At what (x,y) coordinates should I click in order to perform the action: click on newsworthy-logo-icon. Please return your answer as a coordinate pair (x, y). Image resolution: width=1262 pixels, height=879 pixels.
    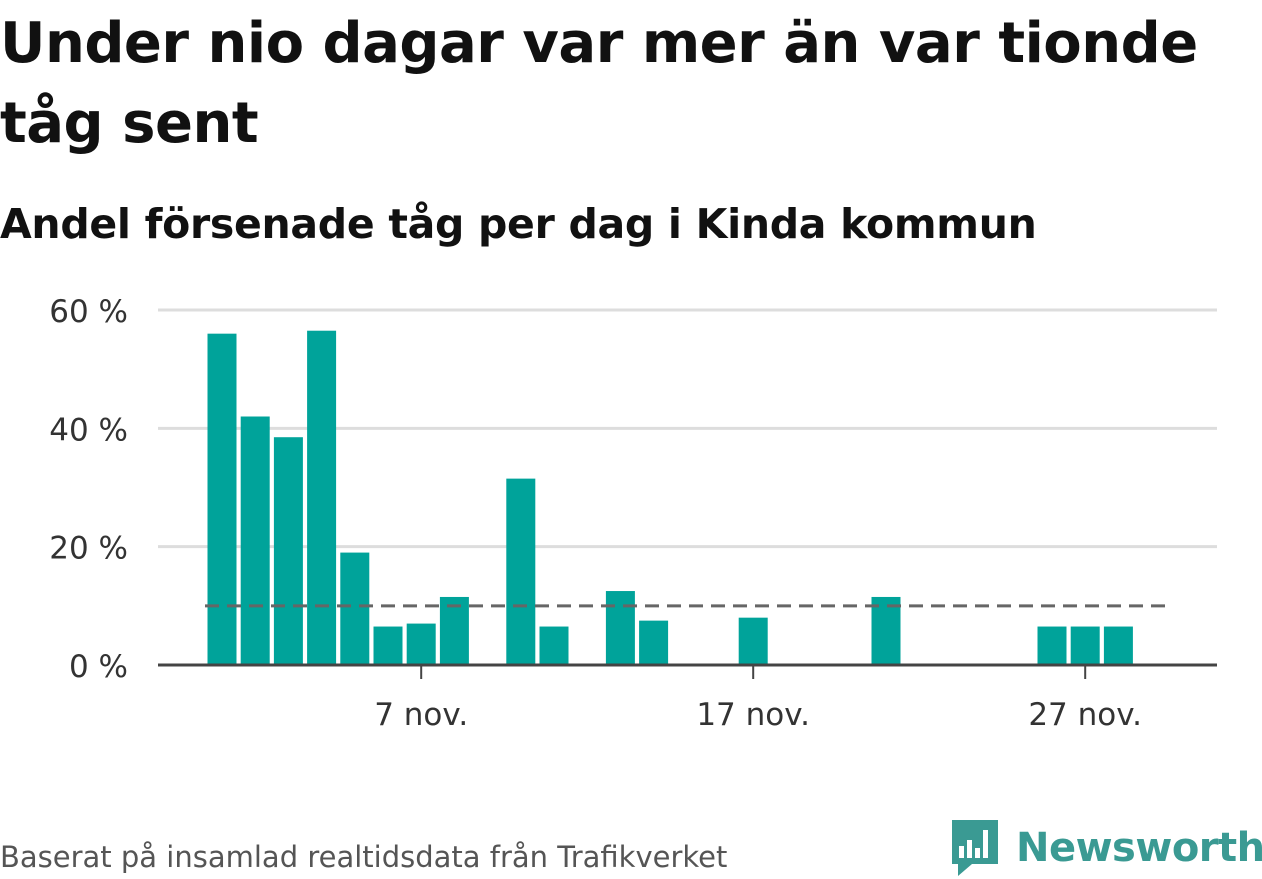
    Looking at the image, I should click on (975, 848).